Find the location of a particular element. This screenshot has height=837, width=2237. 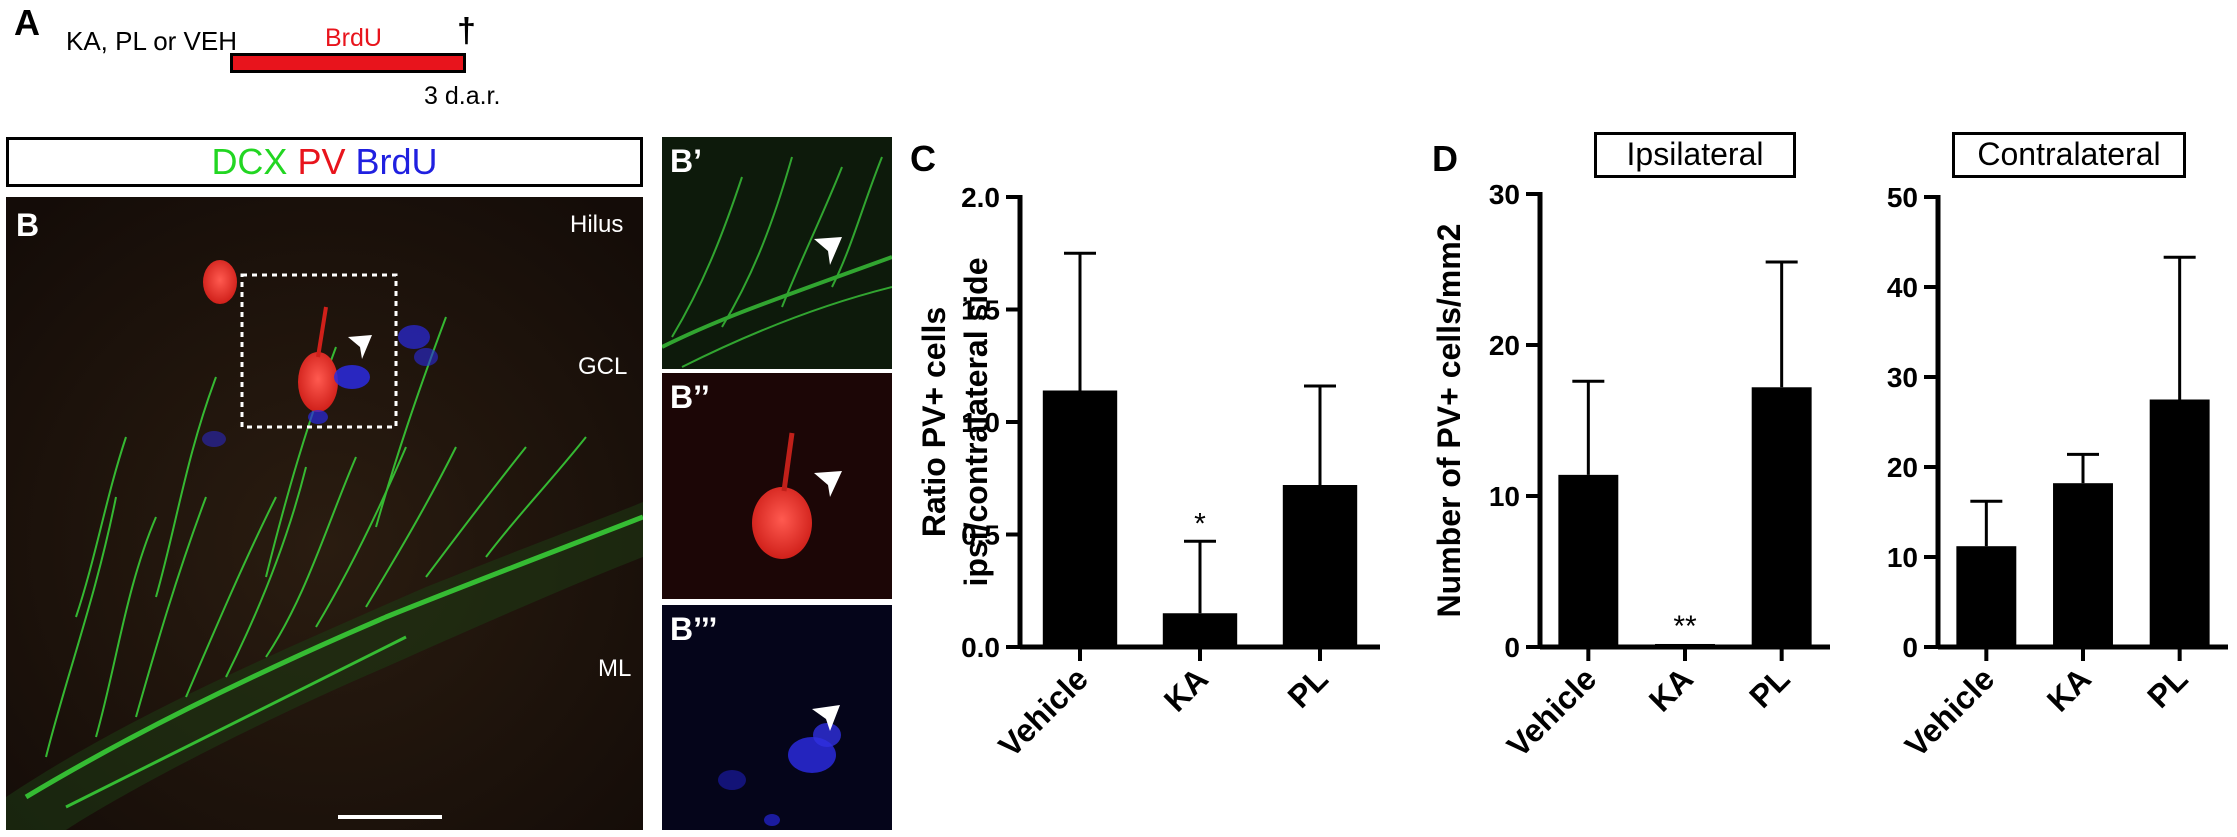

brdu-timeline-bar is located at coordinates (348, 63).